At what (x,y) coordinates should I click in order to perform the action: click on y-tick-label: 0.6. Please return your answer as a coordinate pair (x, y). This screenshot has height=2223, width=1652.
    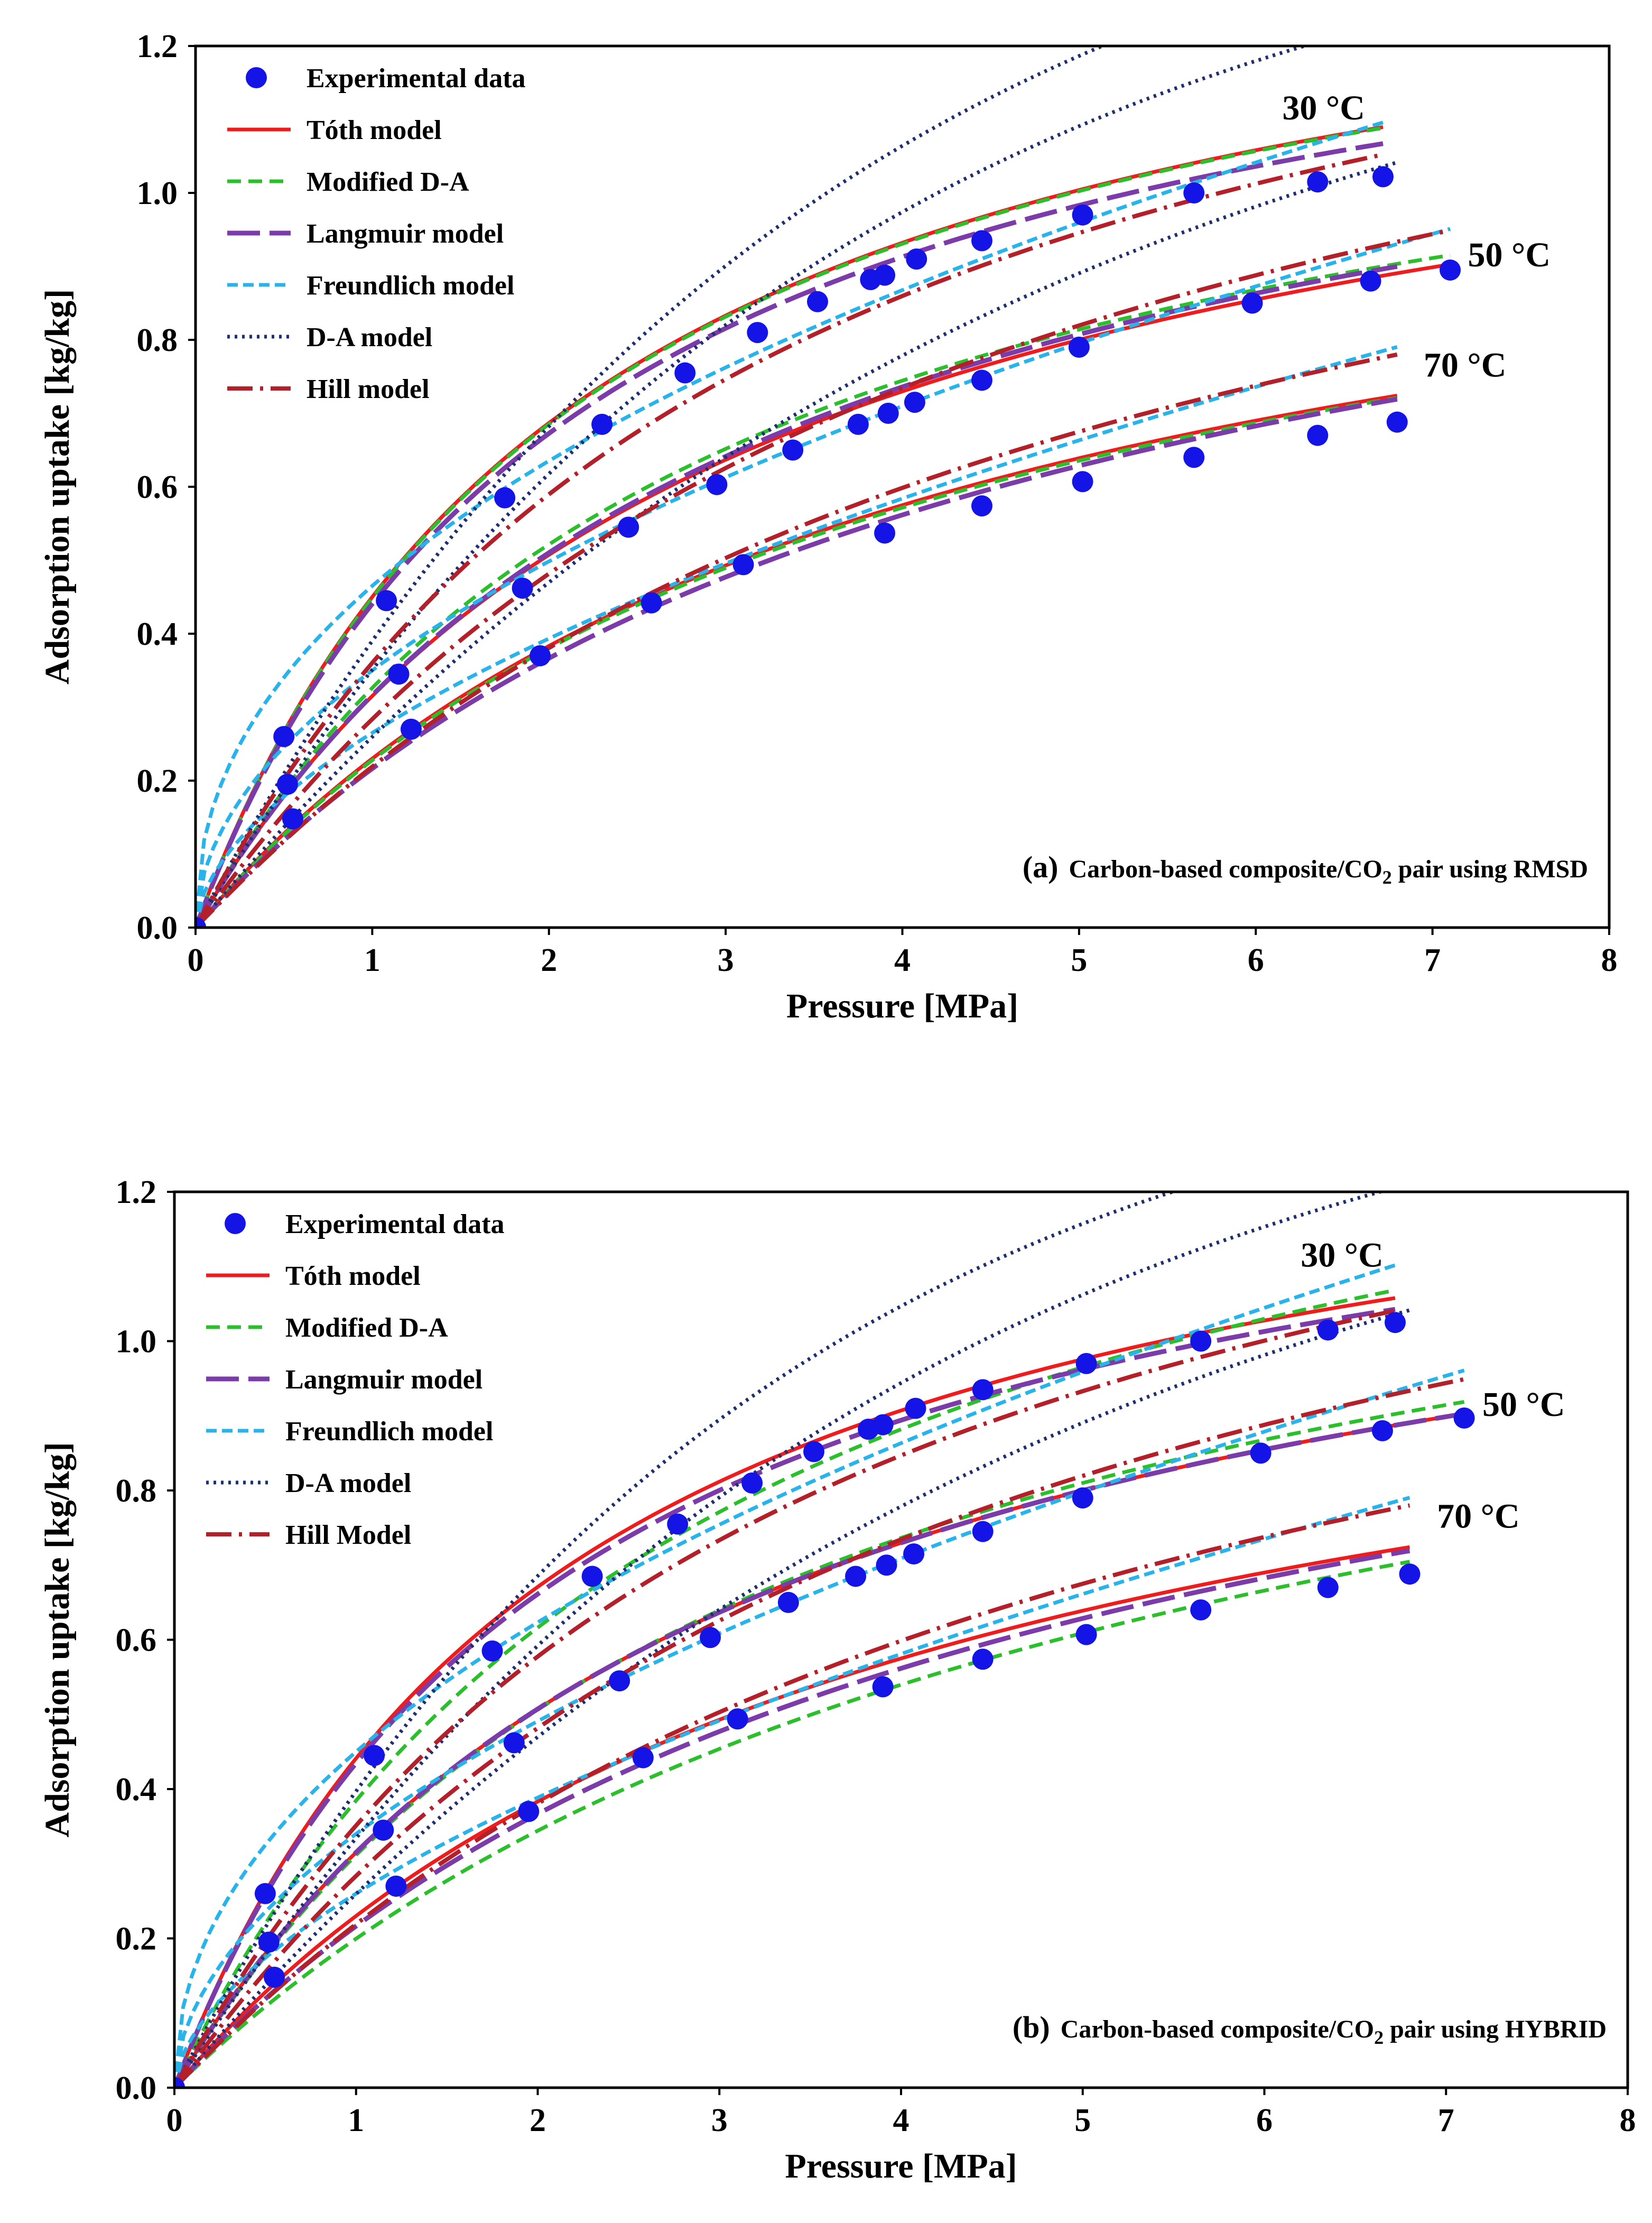
    Looking at the image, I should click on (157, 487).